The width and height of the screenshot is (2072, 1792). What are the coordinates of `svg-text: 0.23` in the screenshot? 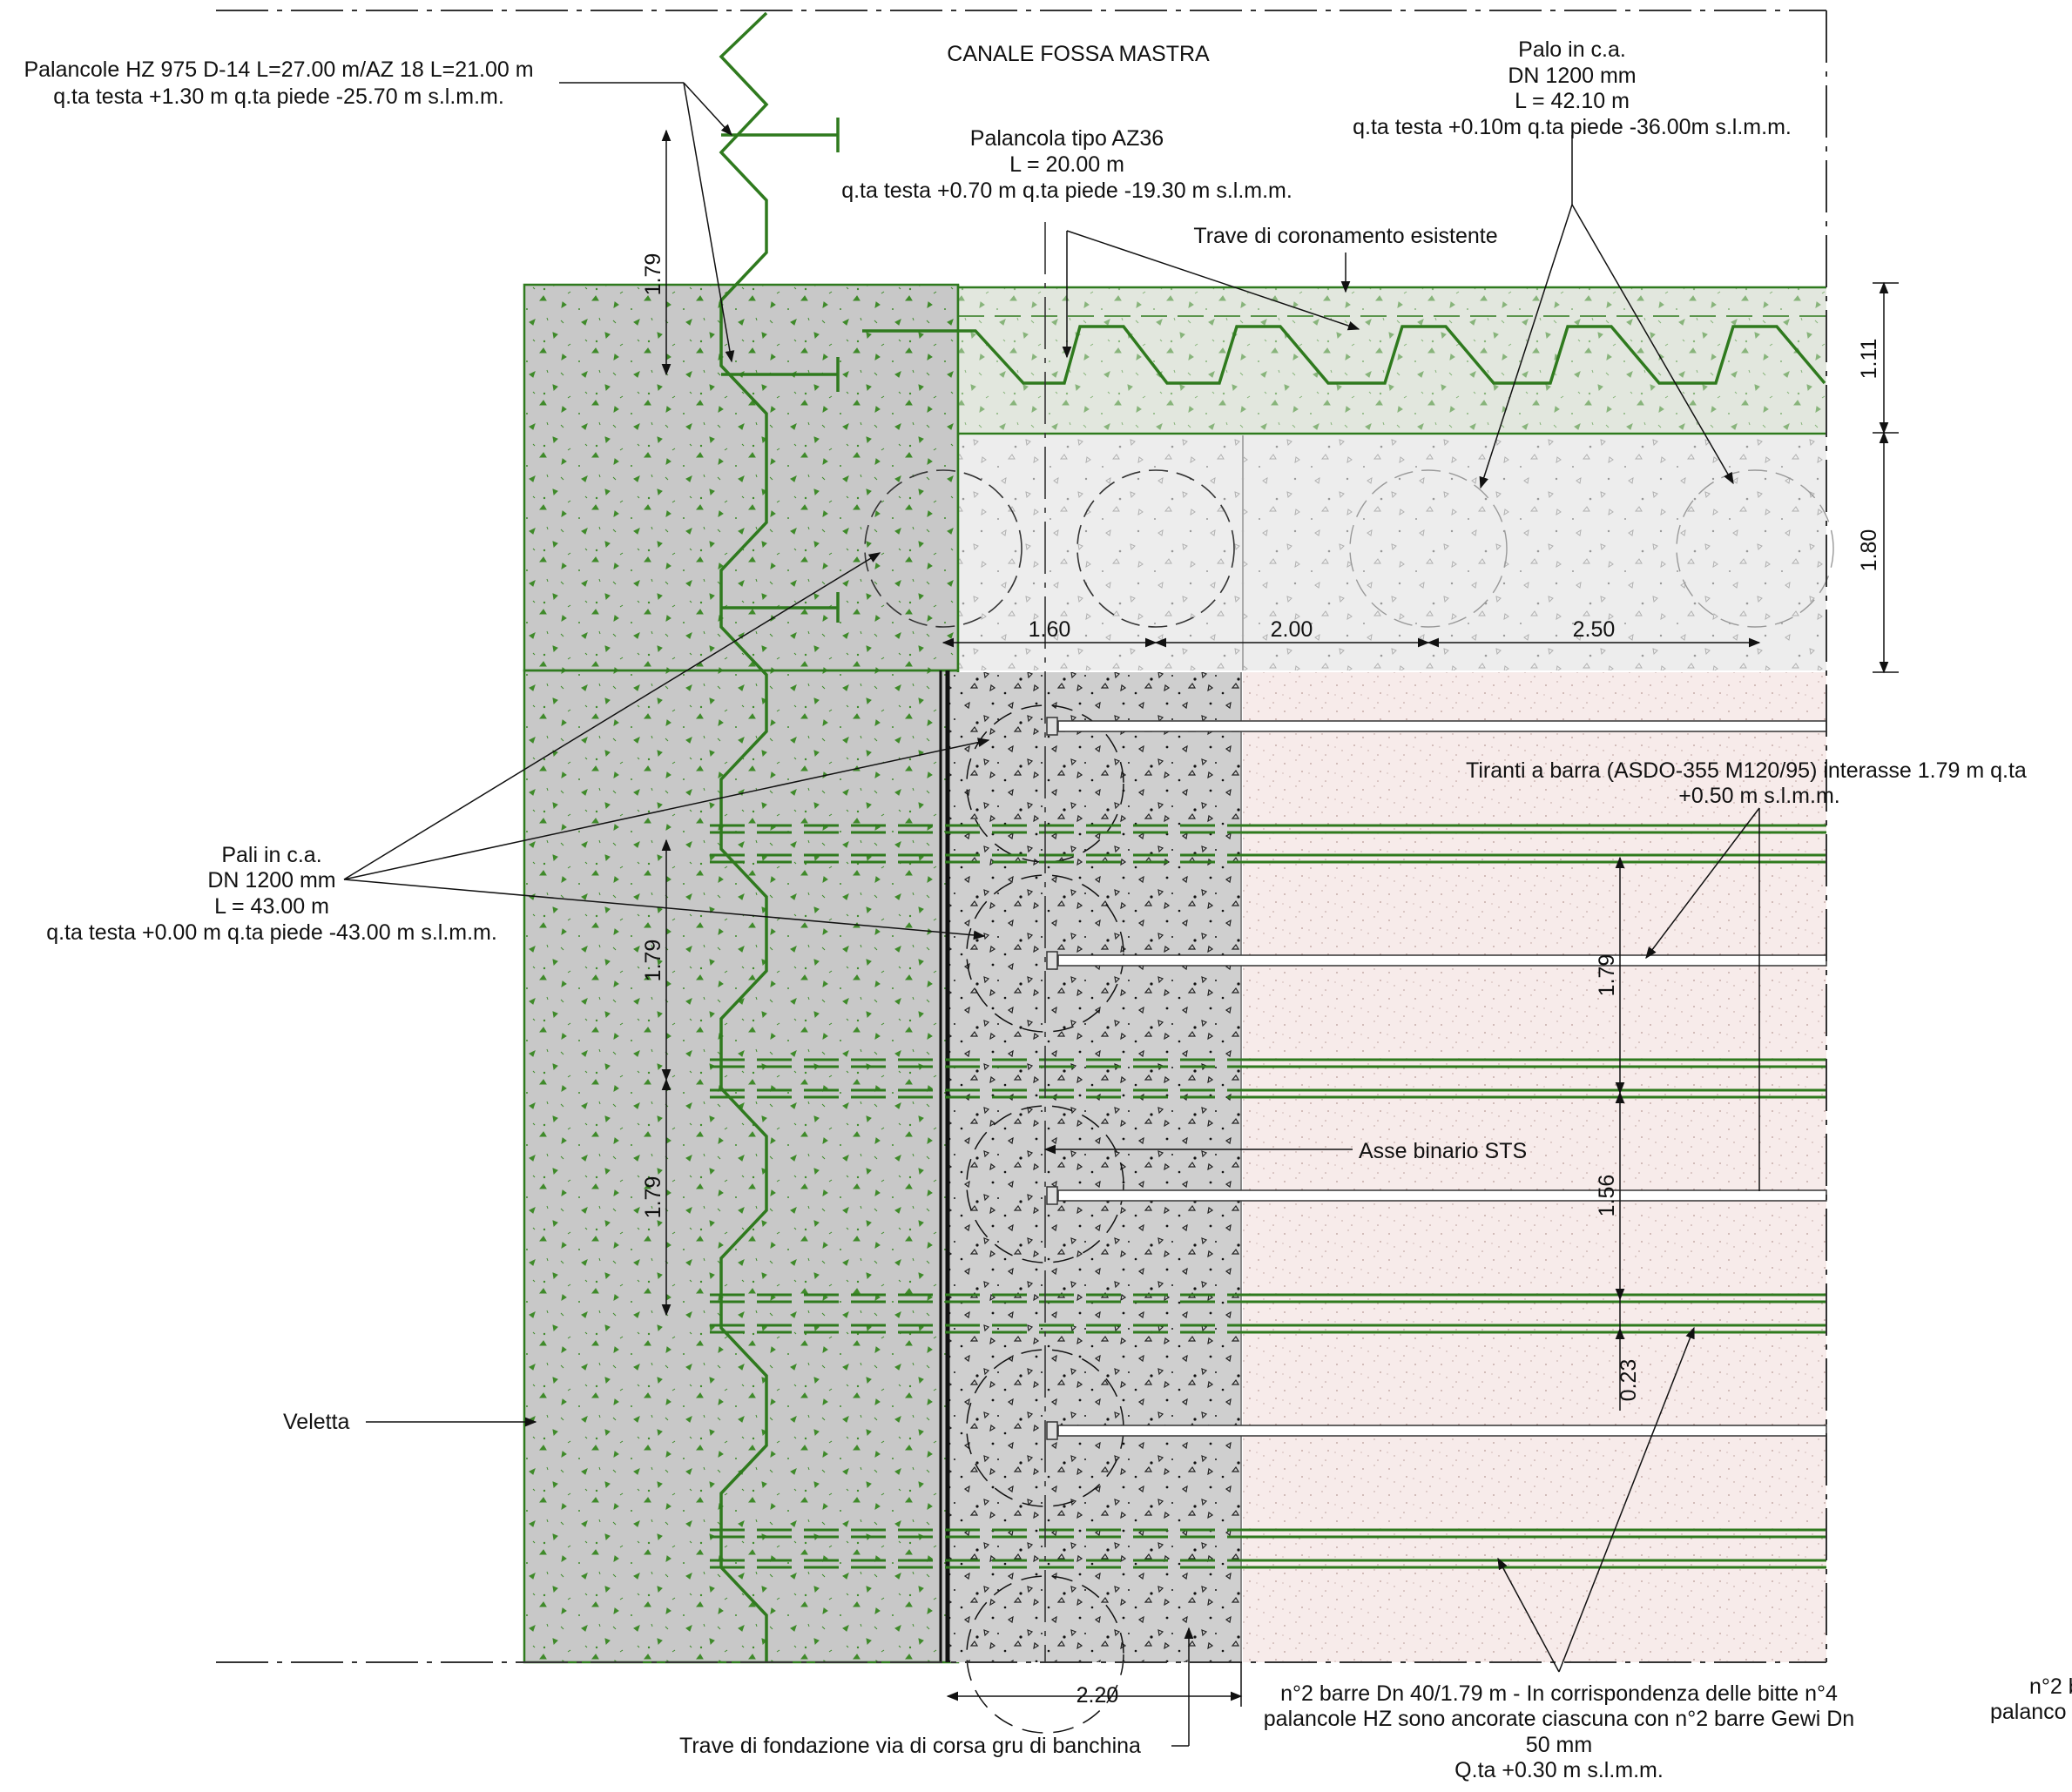 It's located at (1628, 1380).